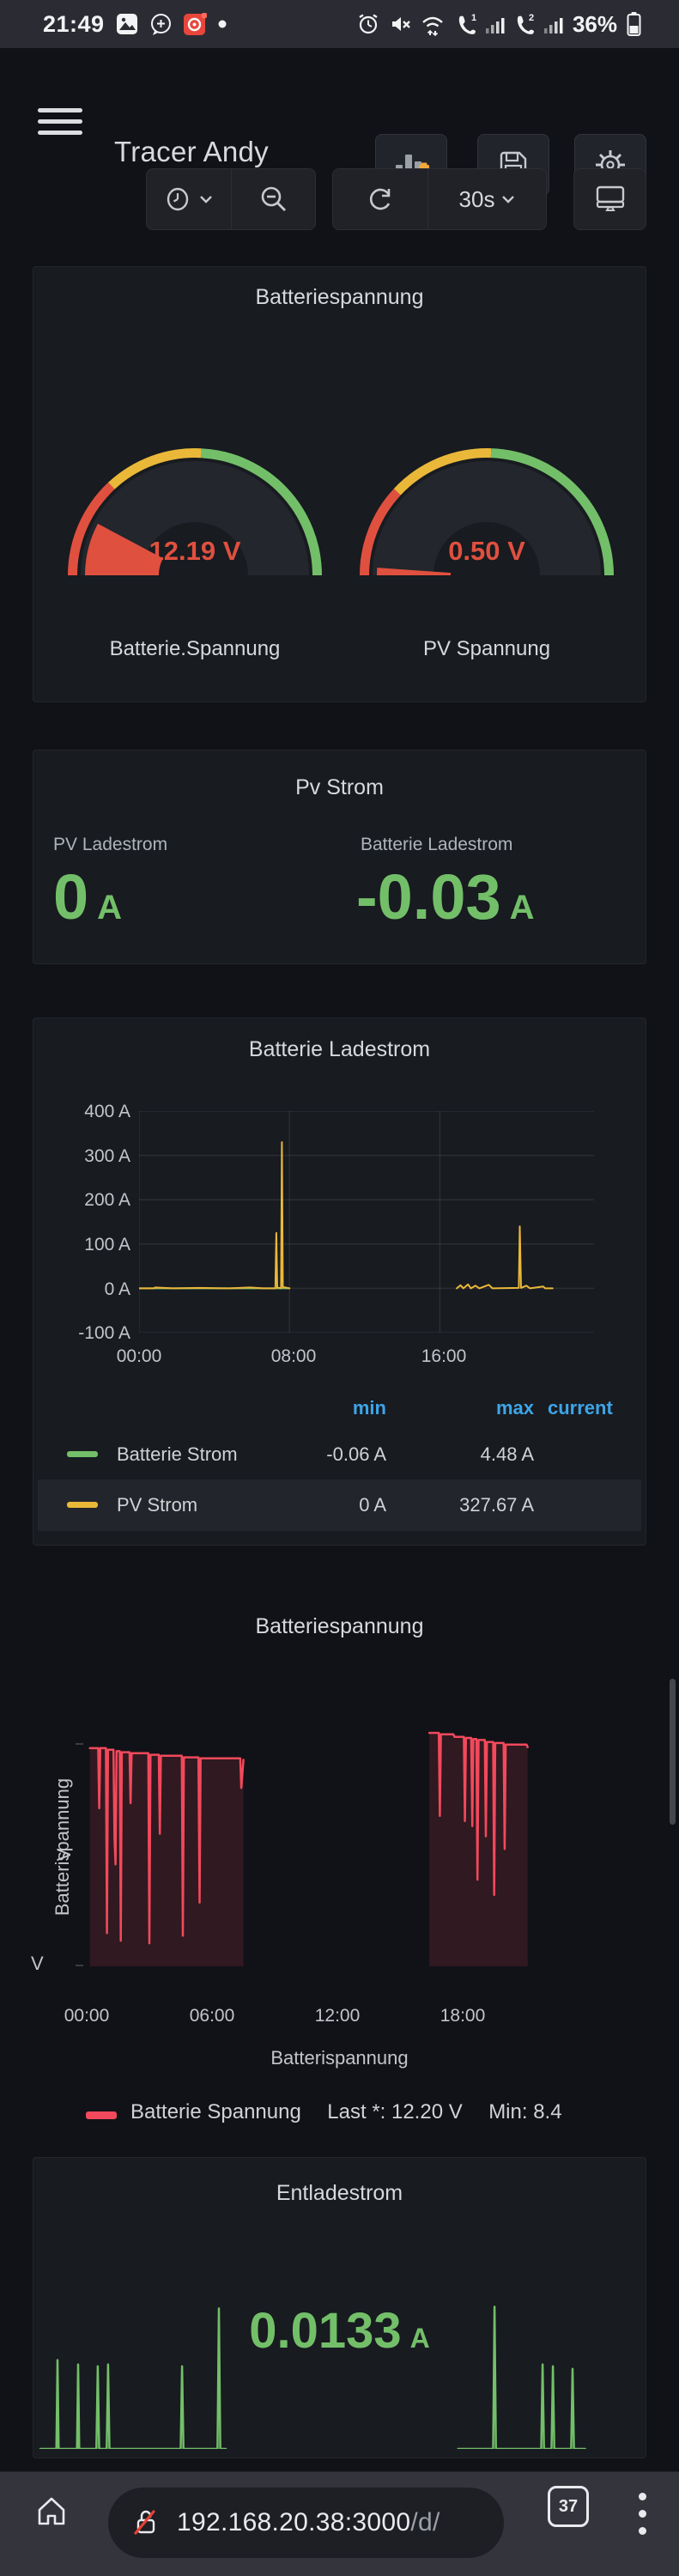 The width and height of the screenshot is (679, 2576). I want to click on legend-header-current: current, so click(580, 1408).